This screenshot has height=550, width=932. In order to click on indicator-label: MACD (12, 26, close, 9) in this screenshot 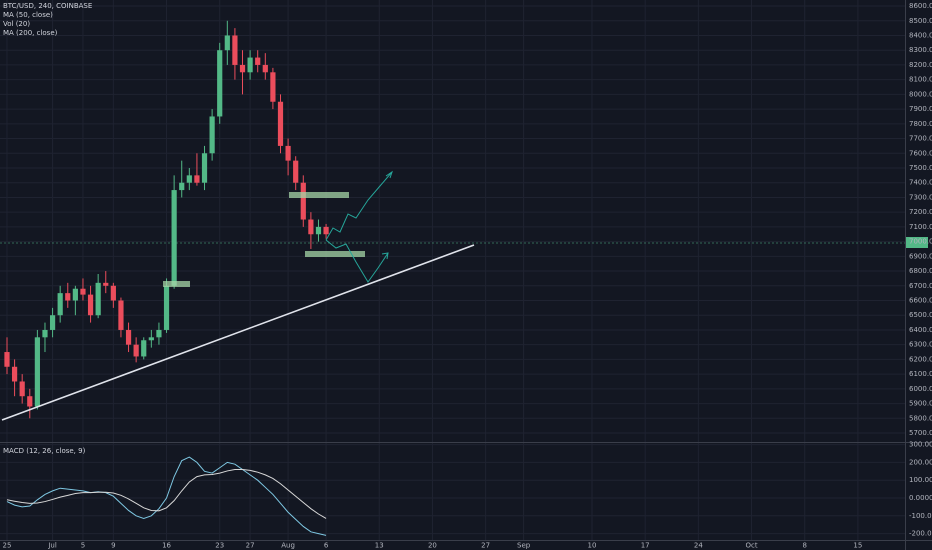, I will do `click(44, 451)`.